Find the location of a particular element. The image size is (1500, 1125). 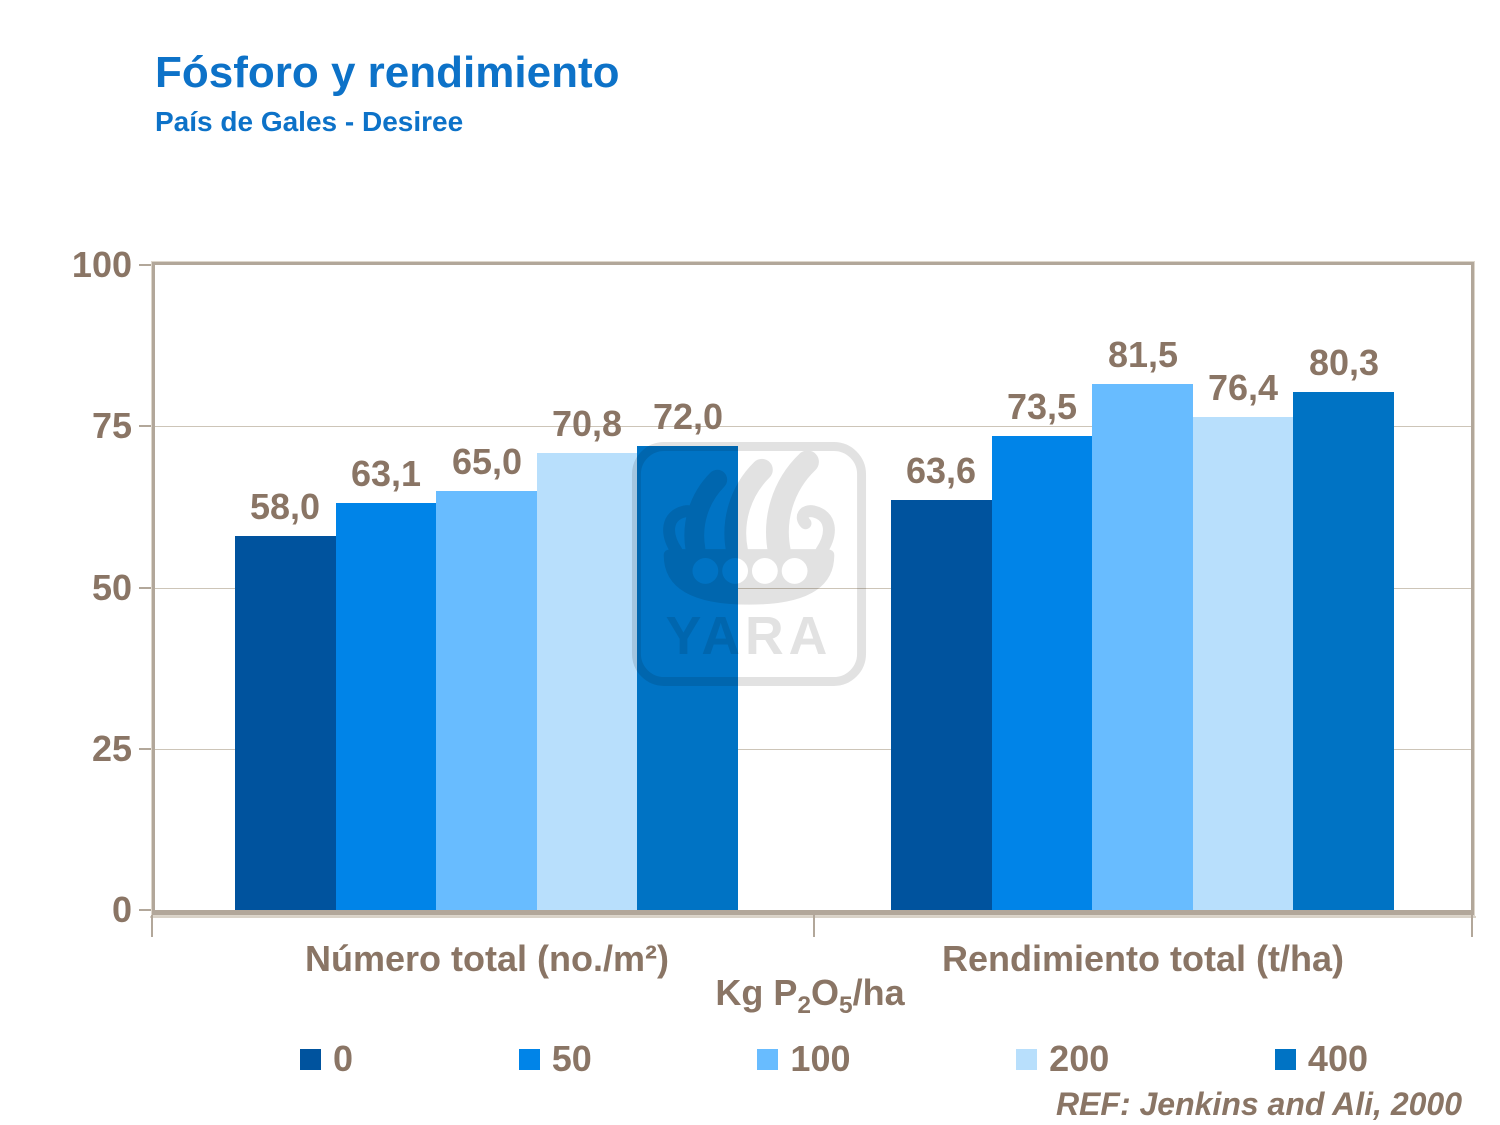

x-axis-tick-right is located at coordinates (1472, 926).